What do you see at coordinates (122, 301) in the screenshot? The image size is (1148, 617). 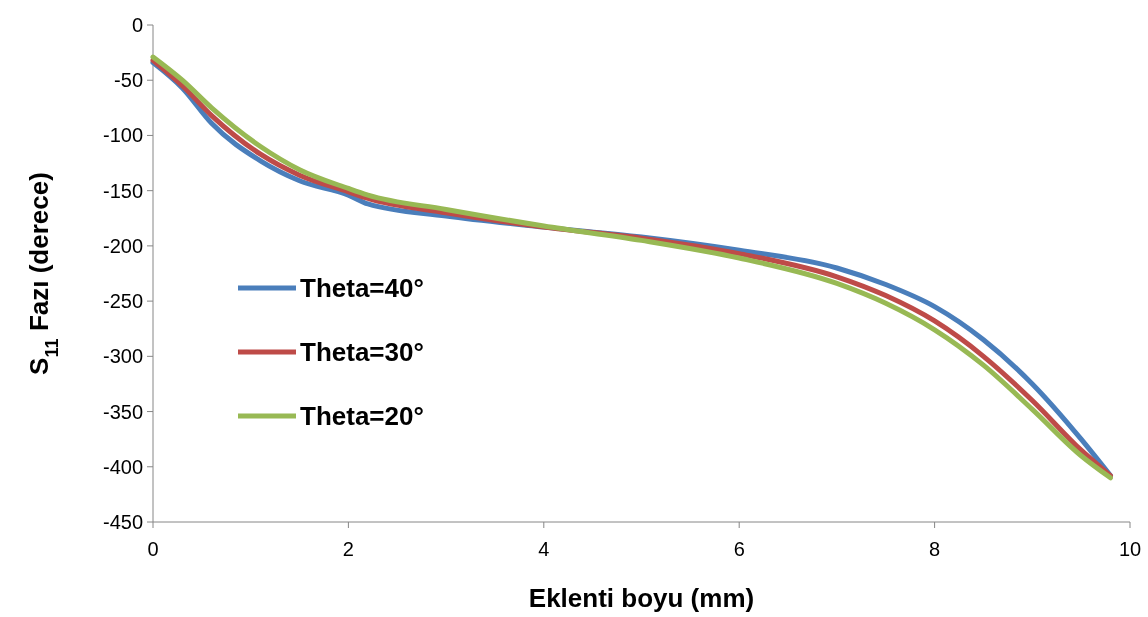 I see `y-tick-label: -250` at bounding box center [122, 301].